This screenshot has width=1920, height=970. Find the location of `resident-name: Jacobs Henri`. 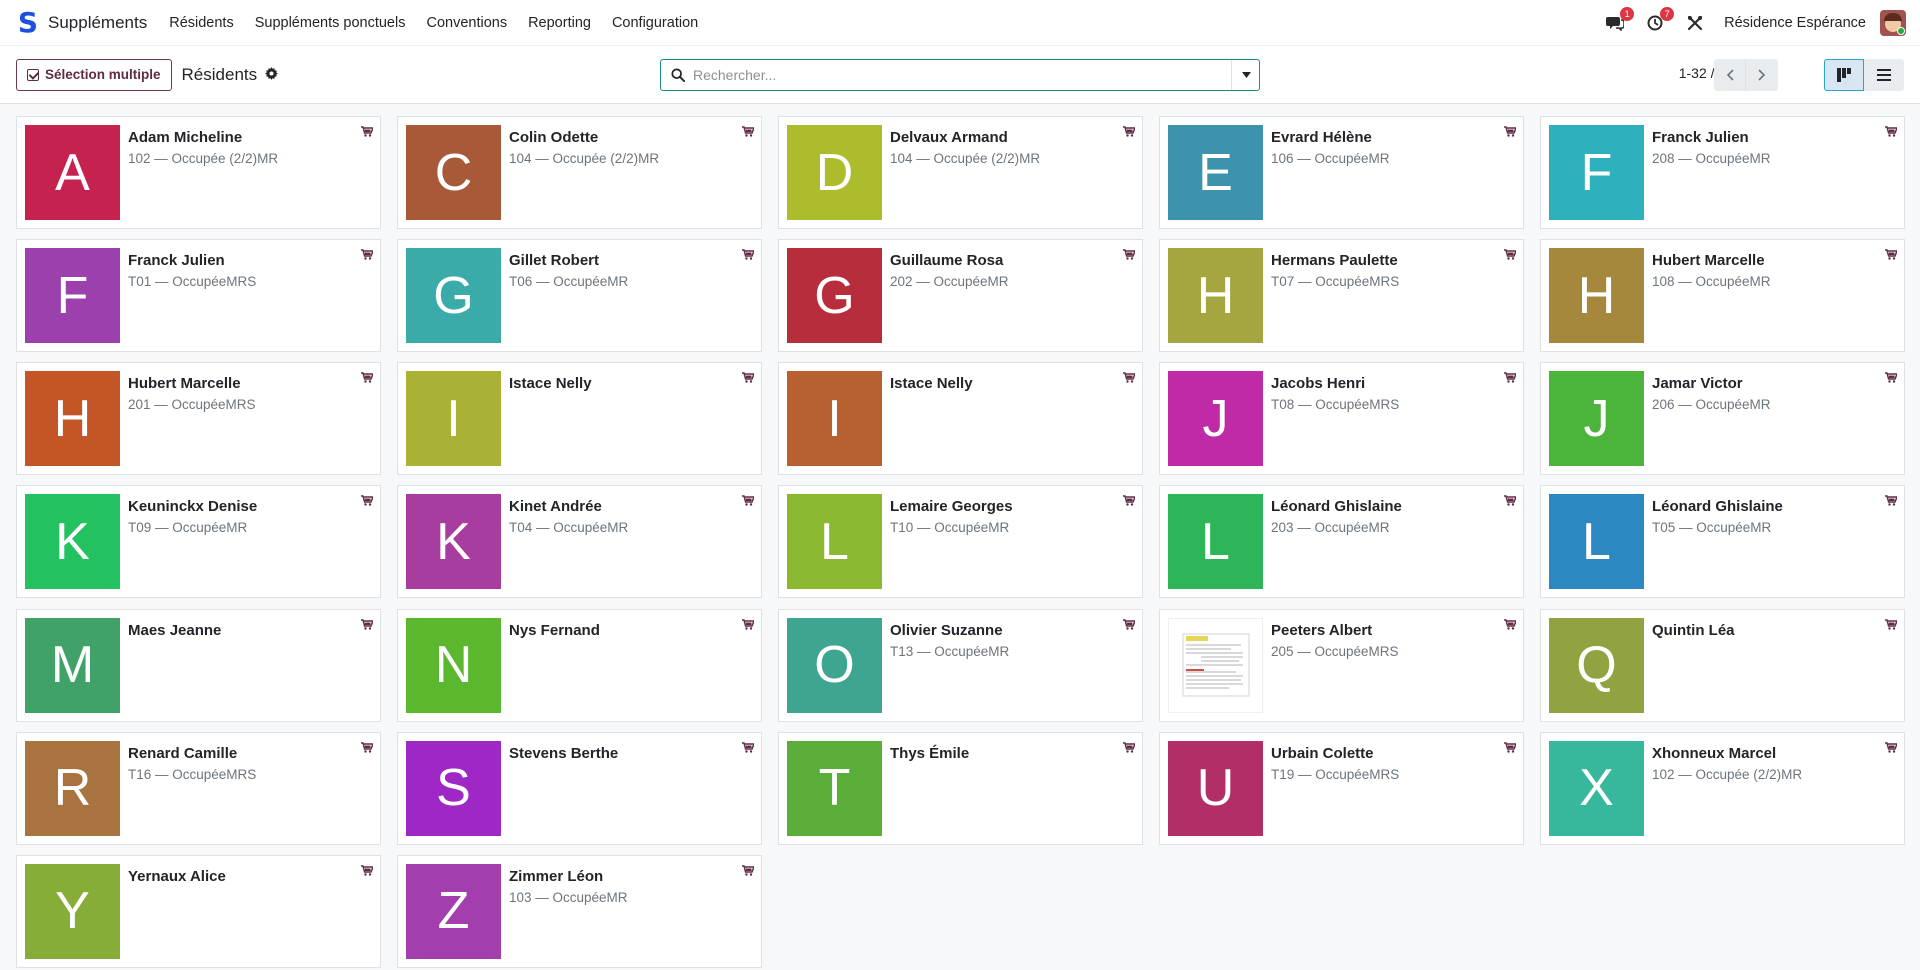

resident-name: Jacobs Henri is located at coordinates (1318, 384).